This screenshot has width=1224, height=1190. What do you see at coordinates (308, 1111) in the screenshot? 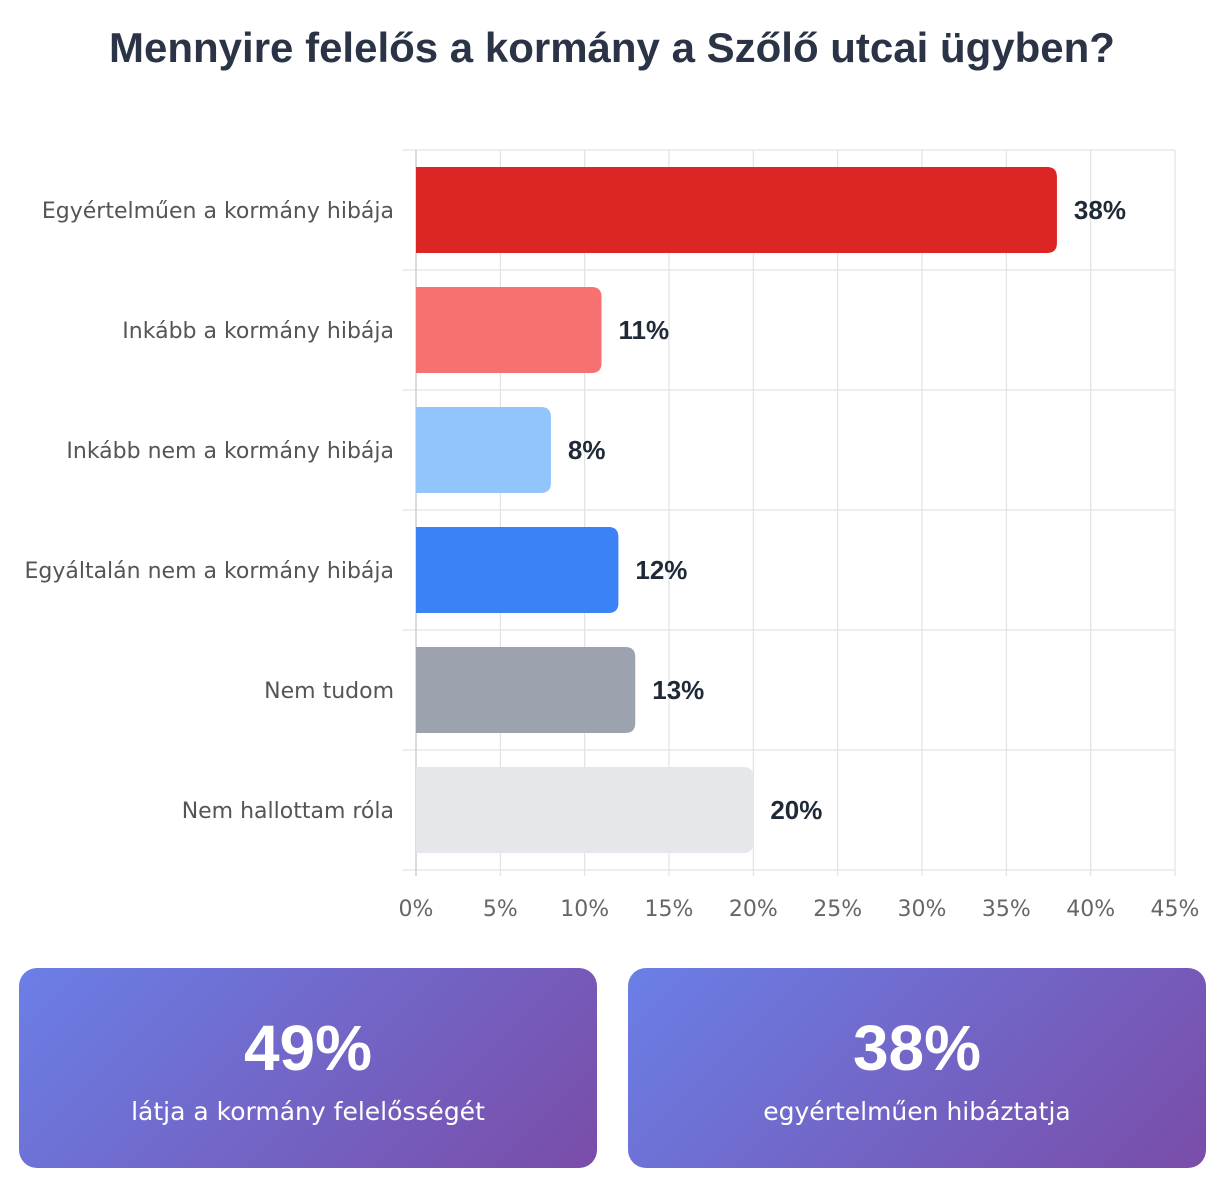
I see `stat-label: látja a kormány felelősségét` at bounding box center [308, 1111].